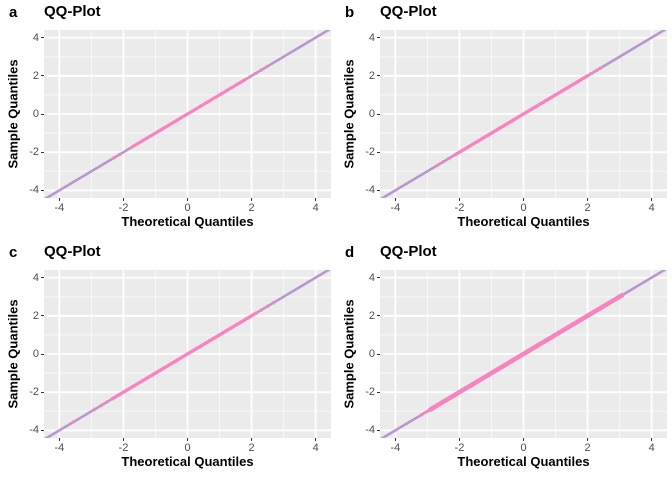 The width and height of the screenshot is (672, 480). What do you see at coordinates (13, 252) in the screenshot?
I see `panel-tag: c` at bounding box center [13, 252].